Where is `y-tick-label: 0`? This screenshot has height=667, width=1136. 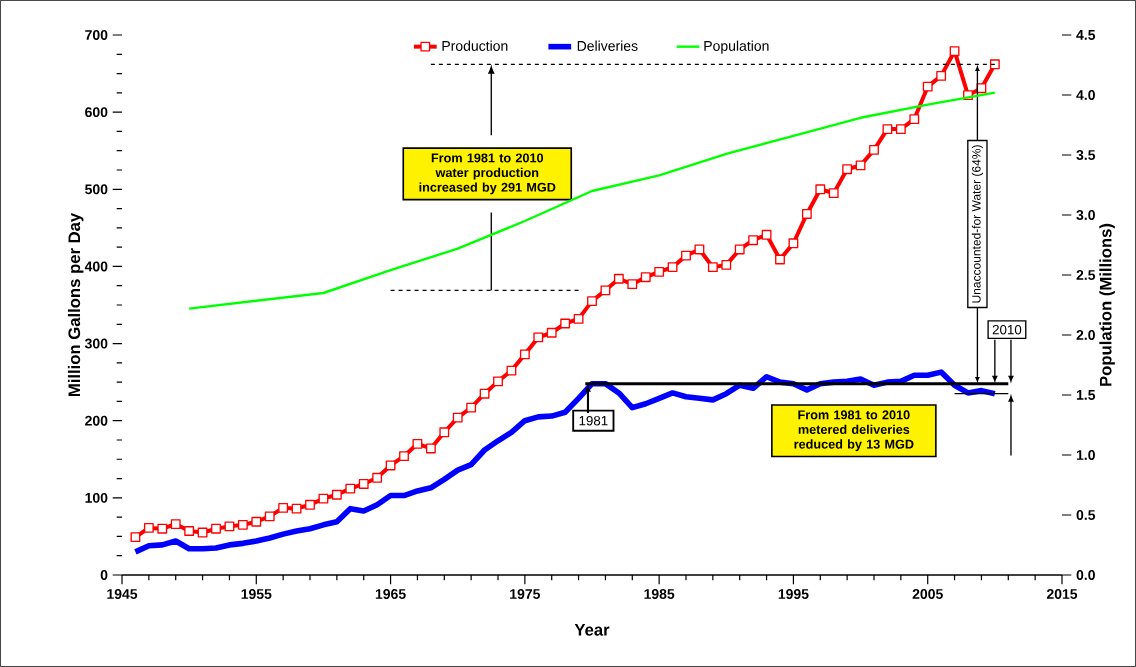 y-tick-label: 0 is located at coordinates (104, 575).